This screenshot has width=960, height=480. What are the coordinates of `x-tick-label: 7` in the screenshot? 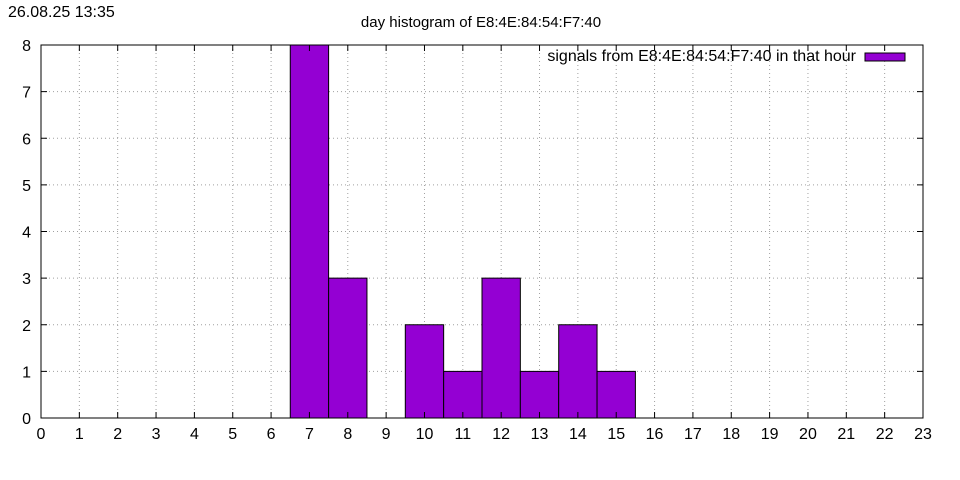 It's located at (309, 434).